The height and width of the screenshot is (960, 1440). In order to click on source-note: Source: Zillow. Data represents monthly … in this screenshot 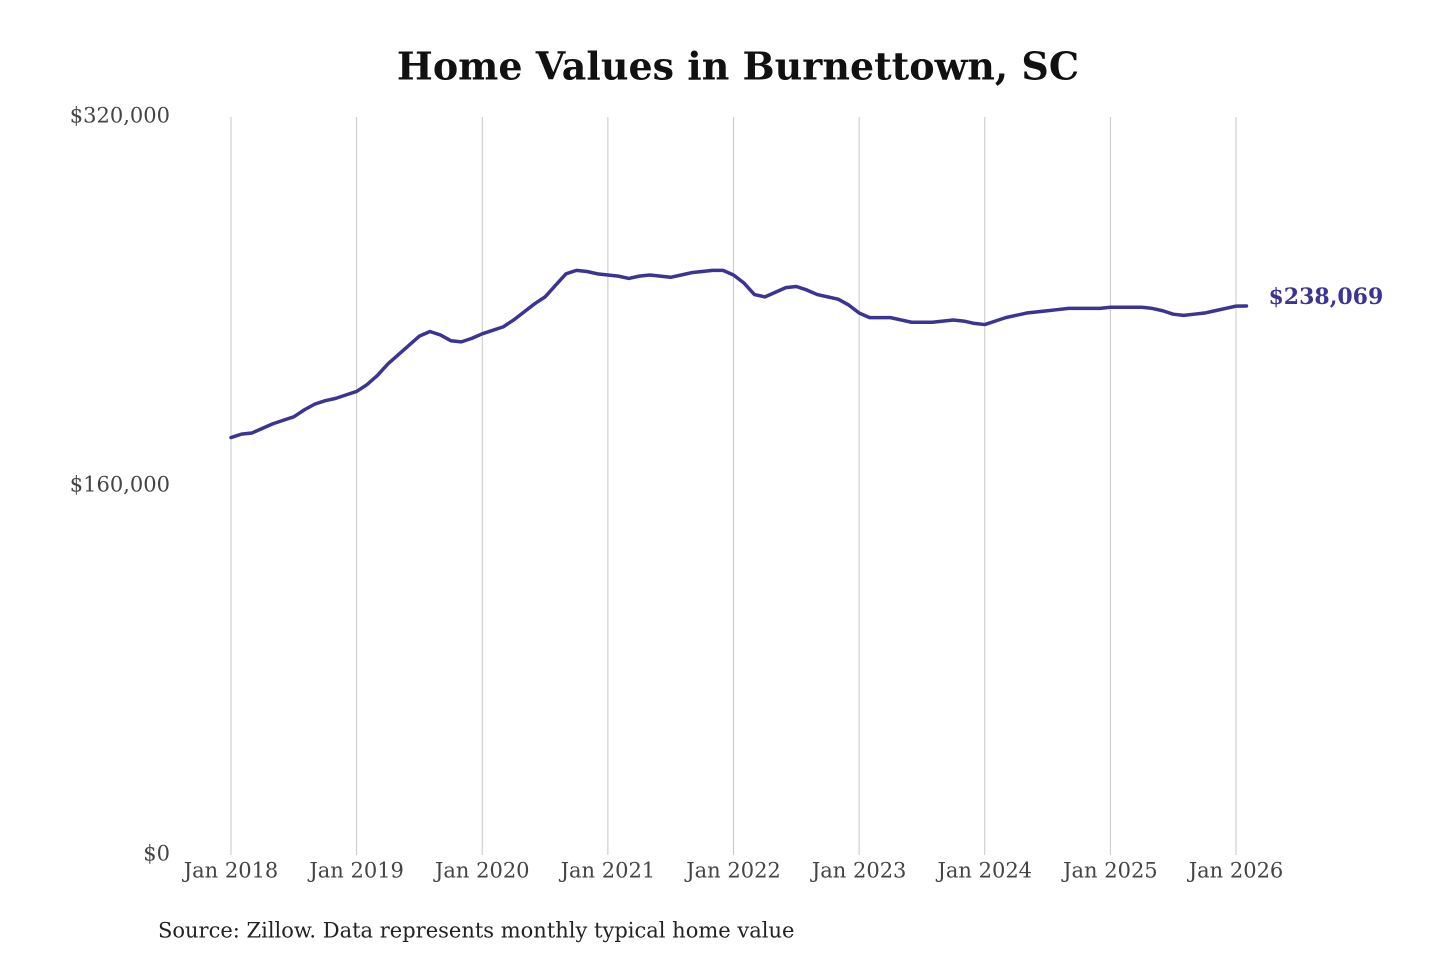, I will do `click(476, 931)`.